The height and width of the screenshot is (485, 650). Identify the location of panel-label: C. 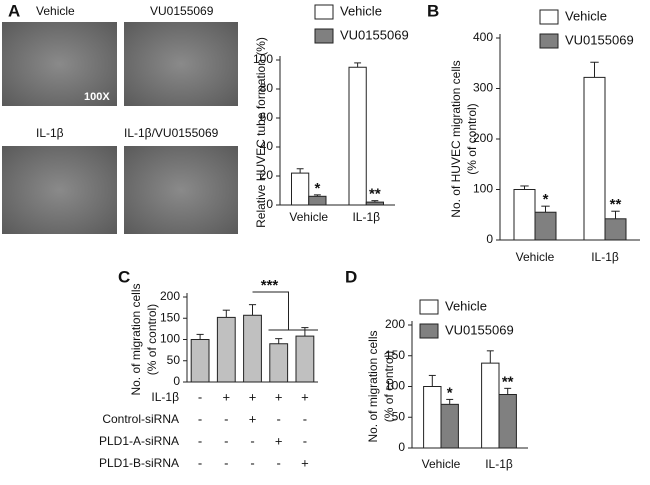
(124, 276).